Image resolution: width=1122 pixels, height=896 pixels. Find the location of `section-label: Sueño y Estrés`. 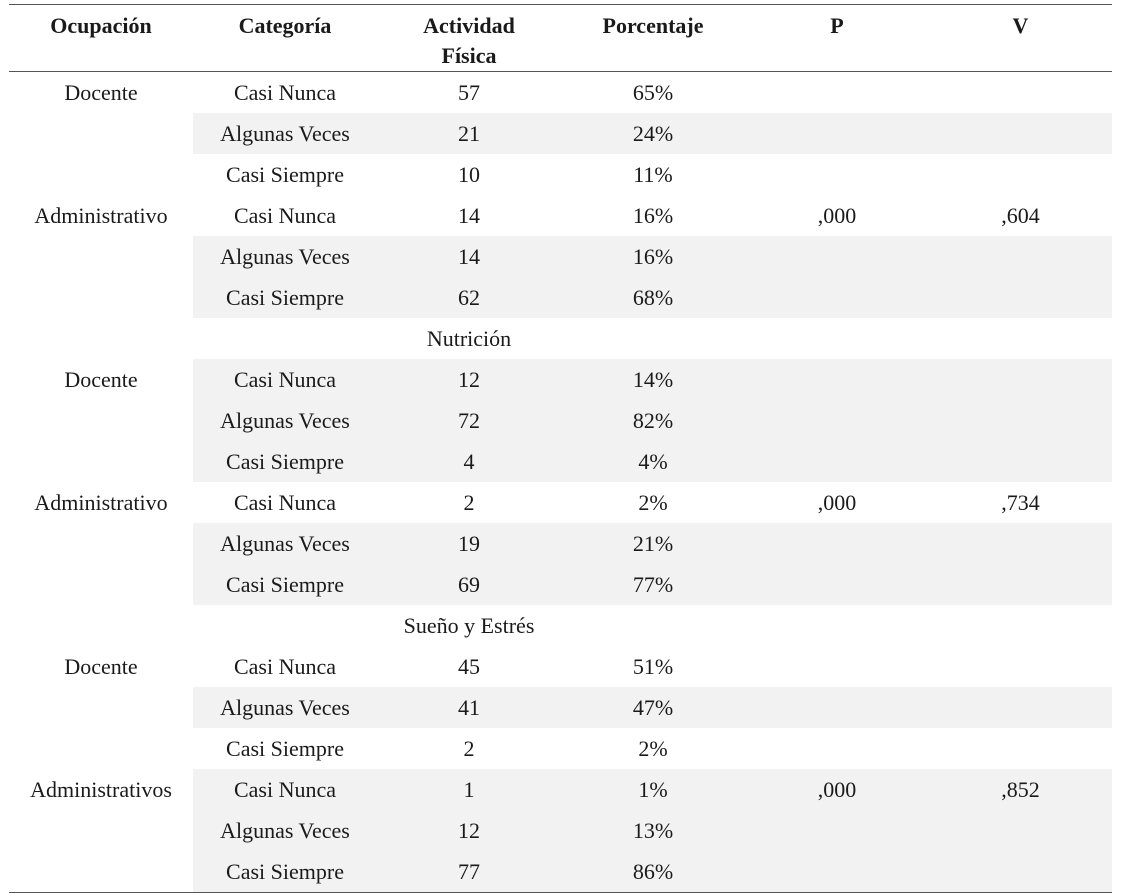

section-label: Sueño y Estrés is located at coordinates (469, 625).